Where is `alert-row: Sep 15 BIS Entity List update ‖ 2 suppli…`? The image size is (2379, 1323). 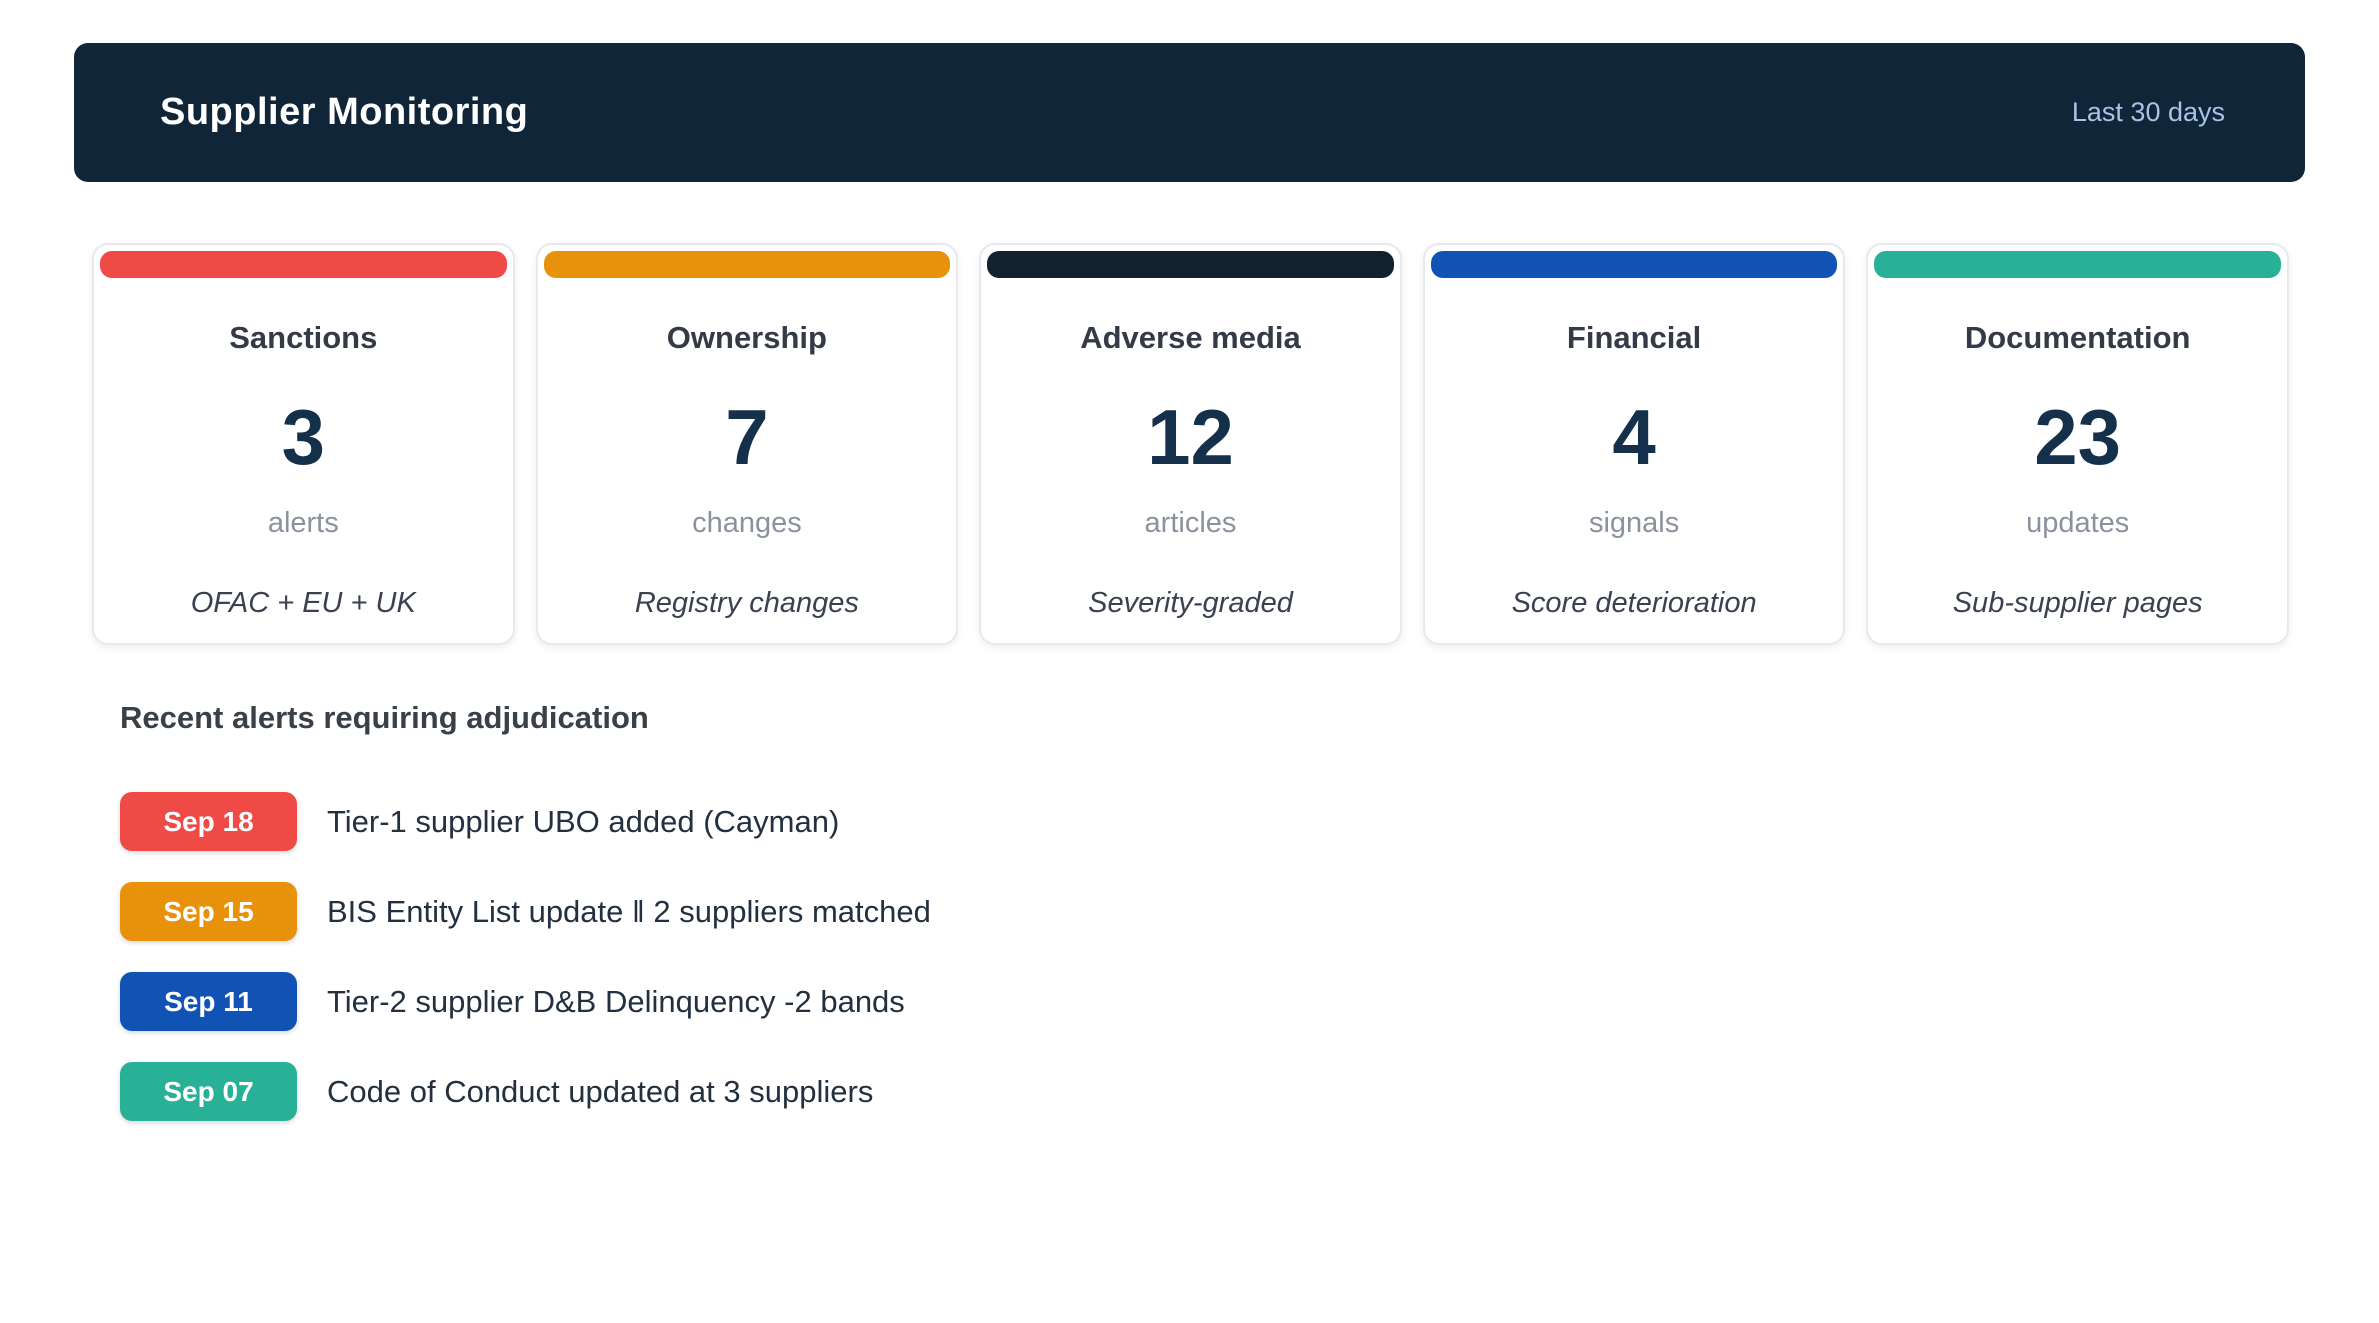 alert-row: Sep 15 BIS Entity List update ‖ 2 suppli… is located at coordinates (1249, 911).